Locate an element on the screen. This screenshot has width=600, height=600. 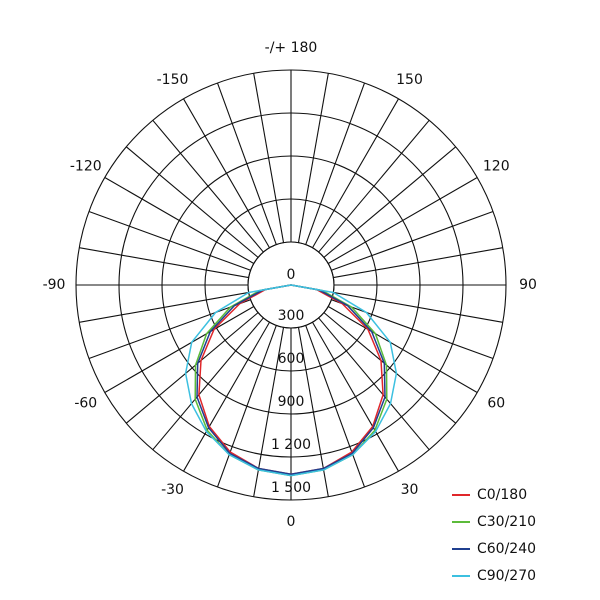
angle-tick-label: 150 is located at coordinates (409, 80).